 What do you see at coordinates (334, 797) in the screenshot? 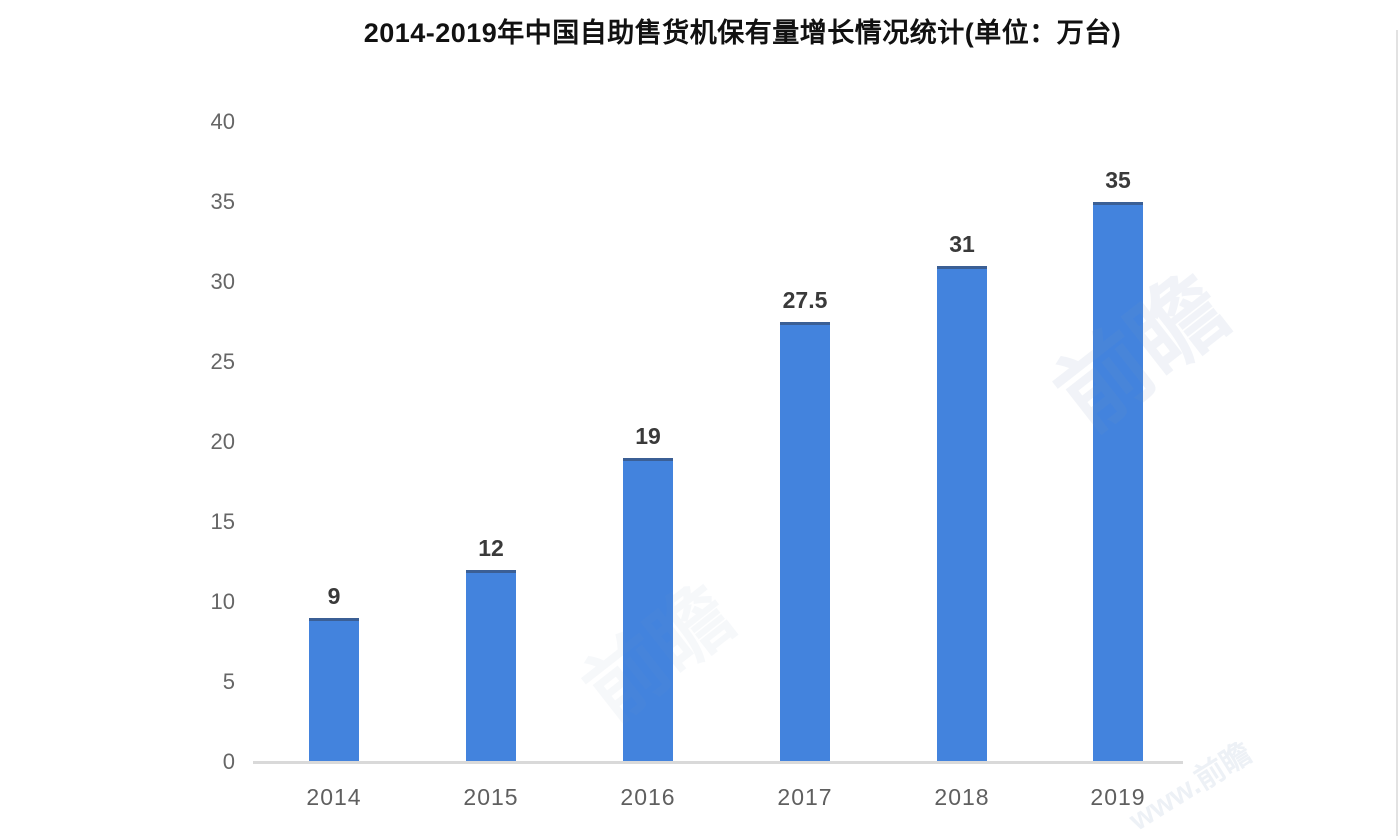
I see `x-axis-label: 2014` at bounding box center [334, 797].